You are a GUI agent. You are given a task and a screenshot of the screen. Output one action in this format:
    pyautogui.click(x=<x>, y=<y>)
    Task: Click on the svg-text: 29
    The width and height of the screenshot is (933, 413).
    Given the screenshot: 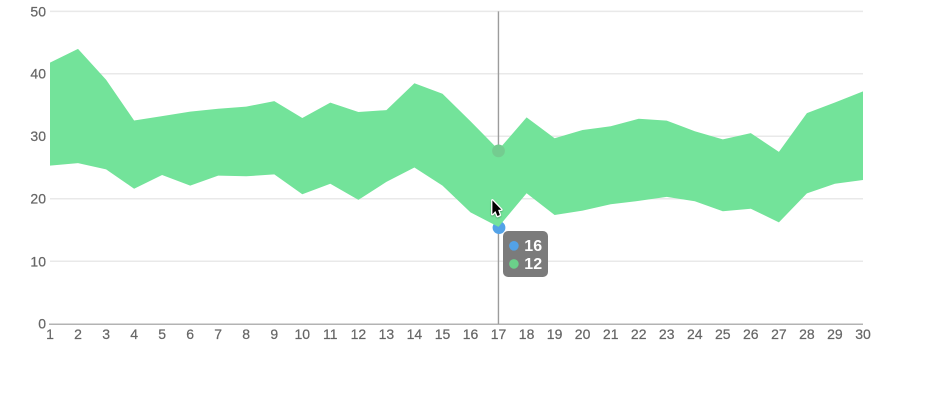 What is the action you would take?
    pyautogui.click(x=835, y=334)
    